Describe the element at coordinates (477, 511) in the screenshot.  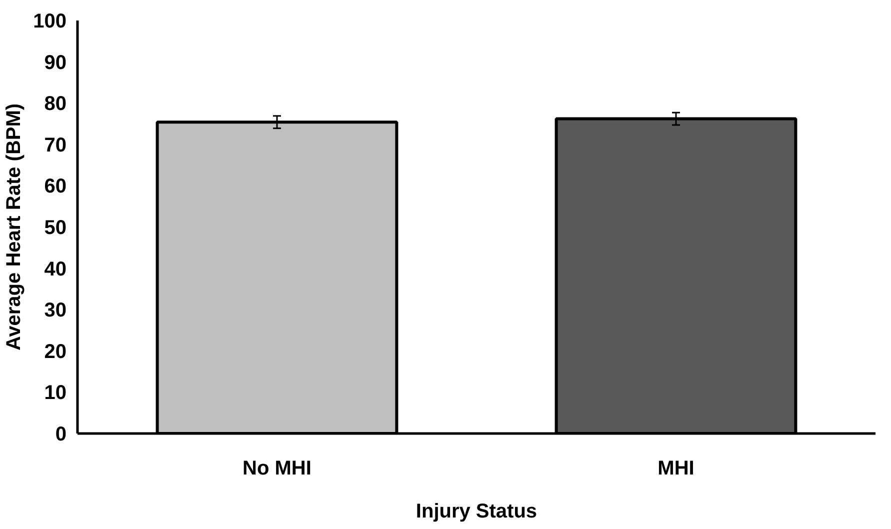
I see `x-axis-title: Injury Status` at that location.